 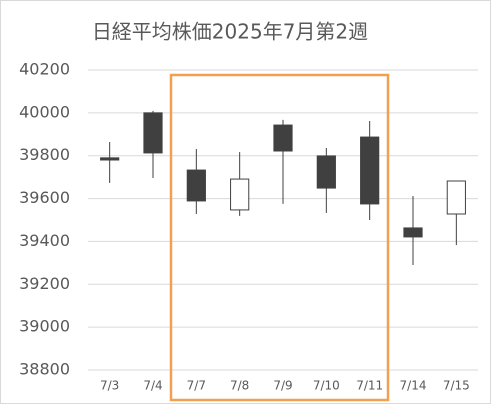 What do you see at coordinates (152, 386) in the screenshot?
I see `x-tick-label: 7/4` at bounding box center [152, 386].